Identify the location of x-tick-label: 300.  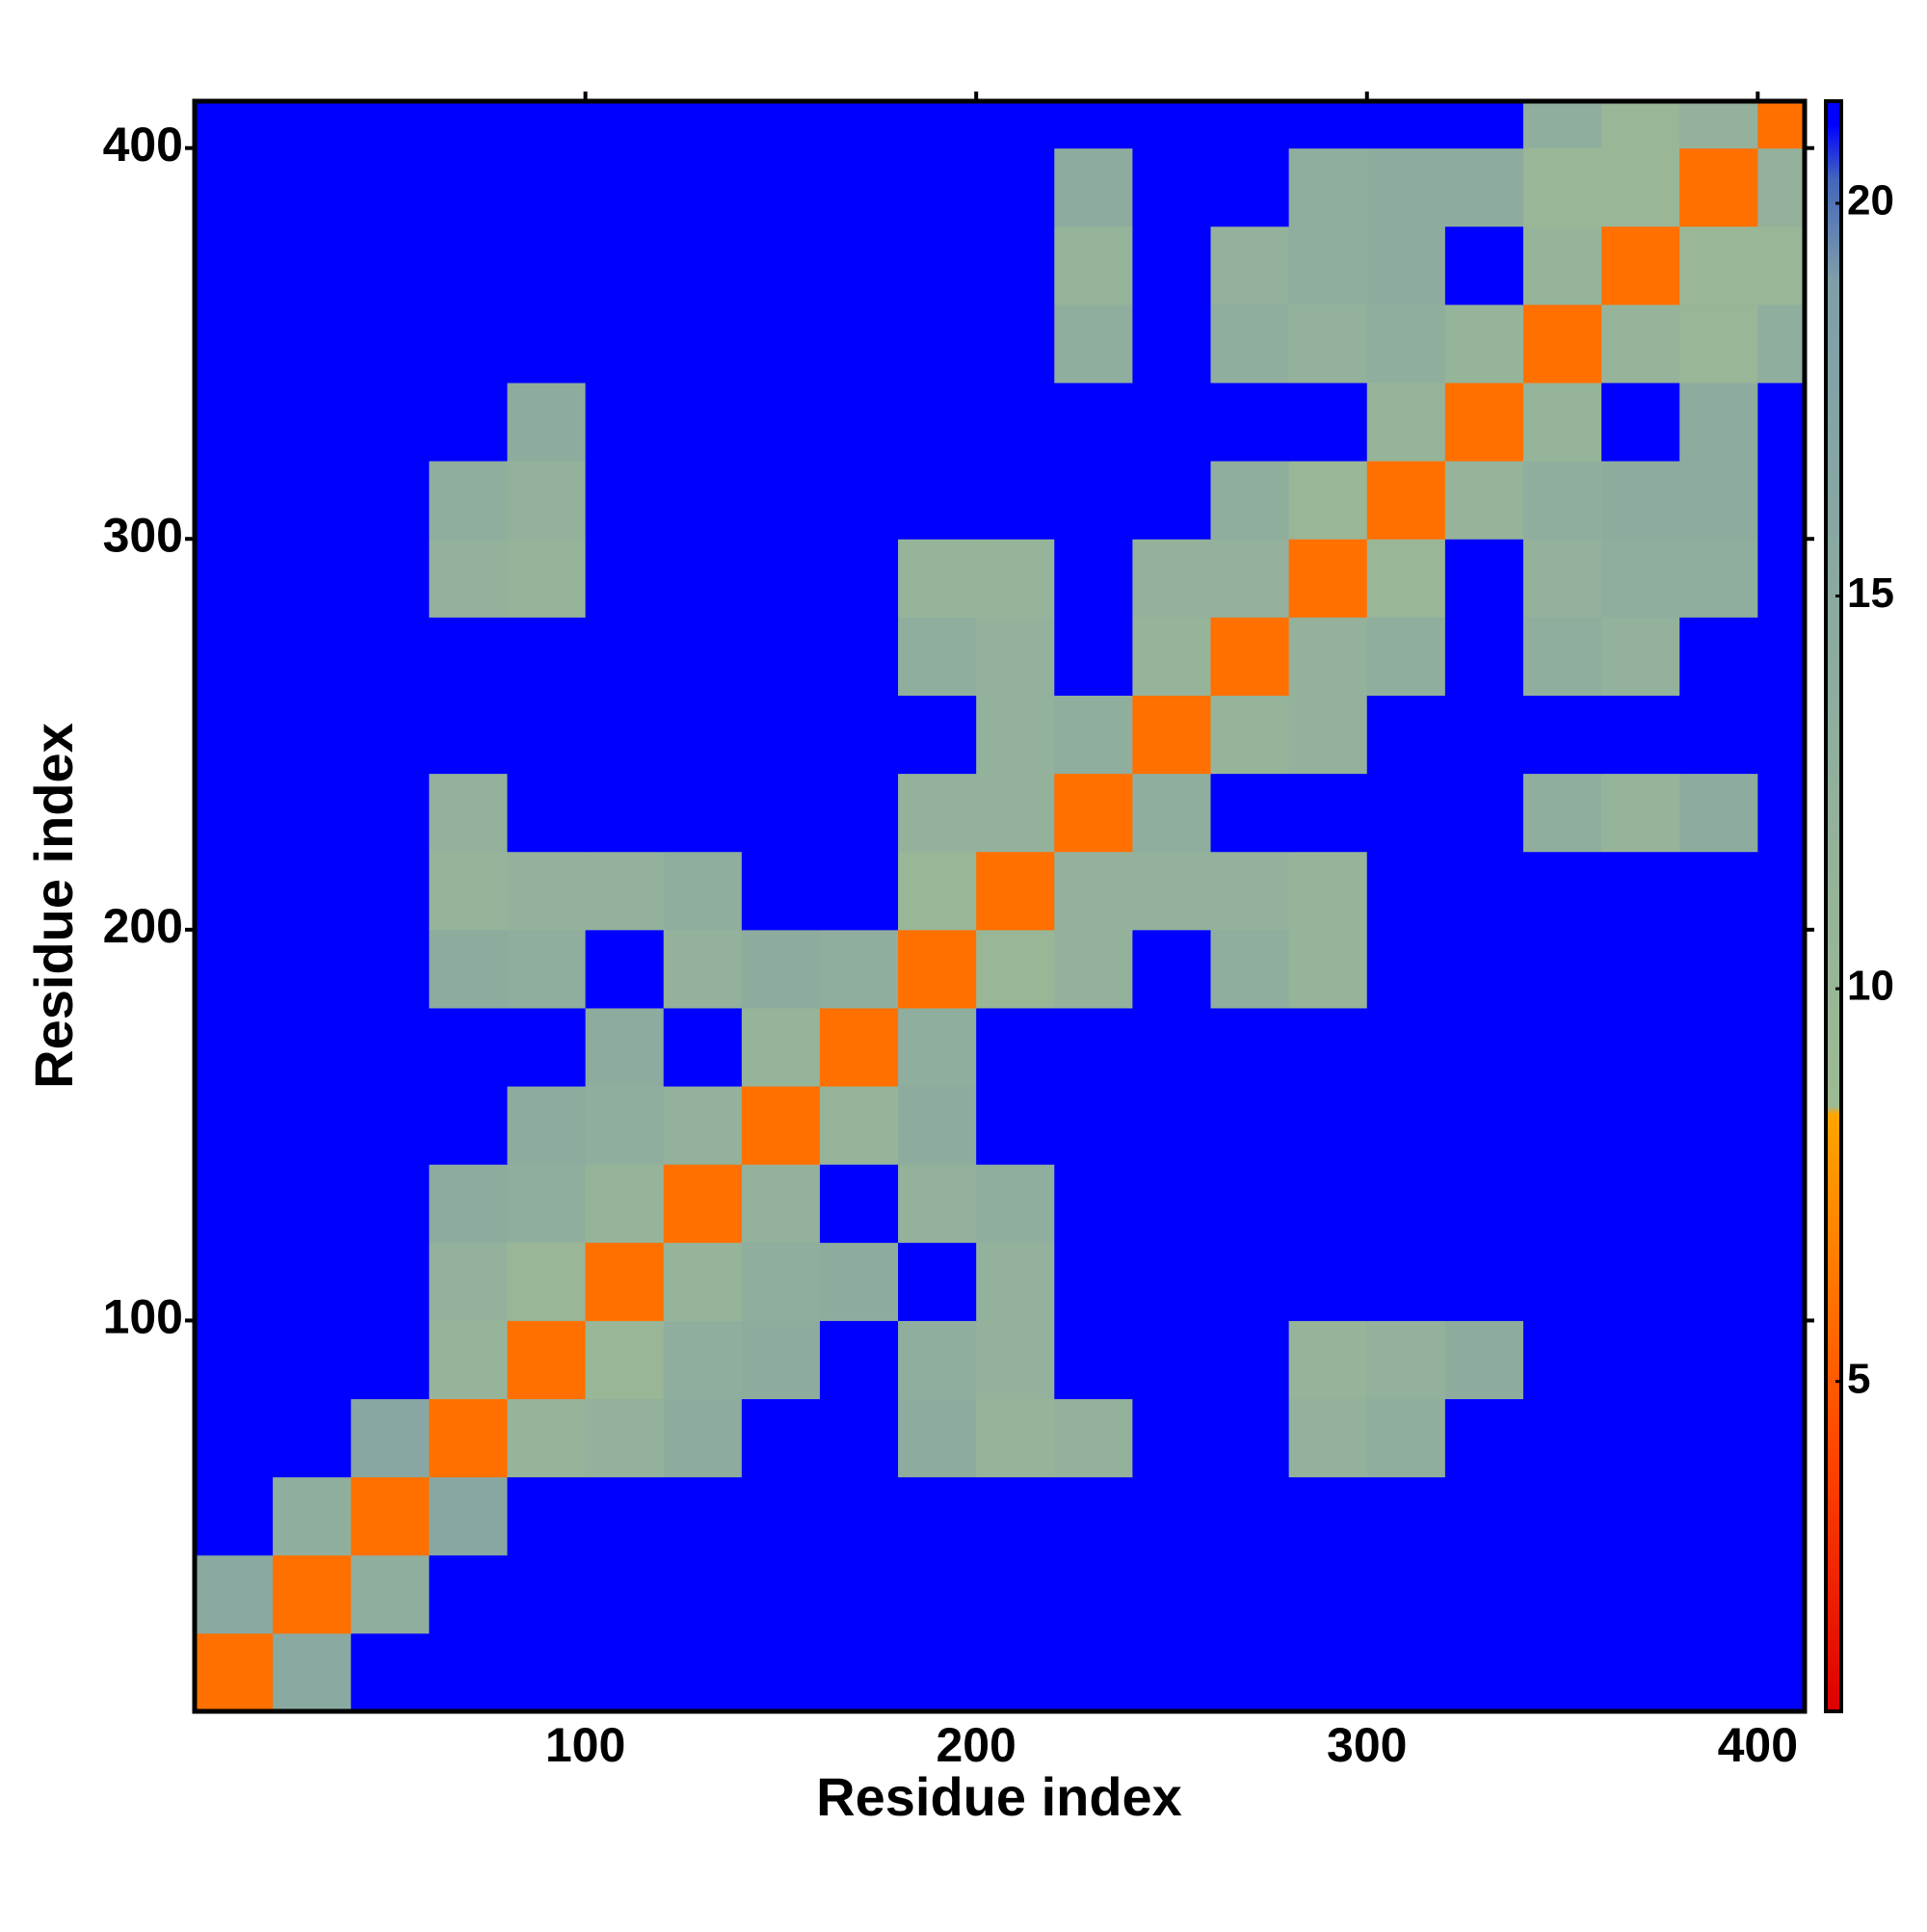
(1367, 1745).